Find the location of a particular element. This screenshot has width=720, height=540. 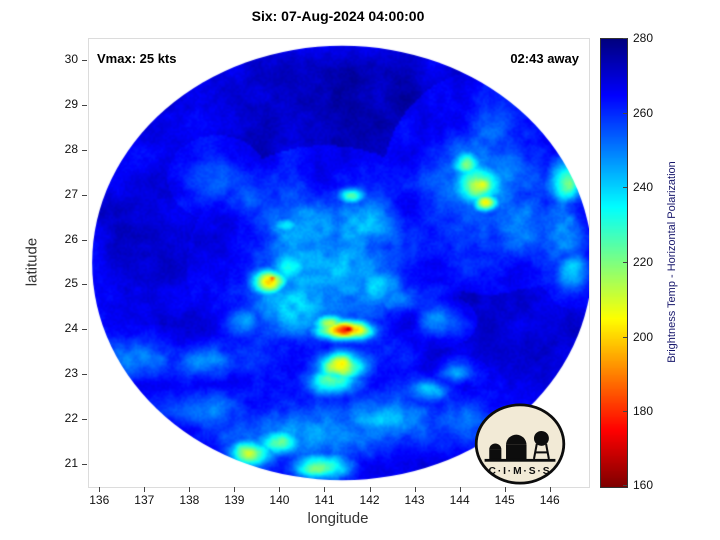

y-tick-label: 29 is located at coordinates (71, 104).